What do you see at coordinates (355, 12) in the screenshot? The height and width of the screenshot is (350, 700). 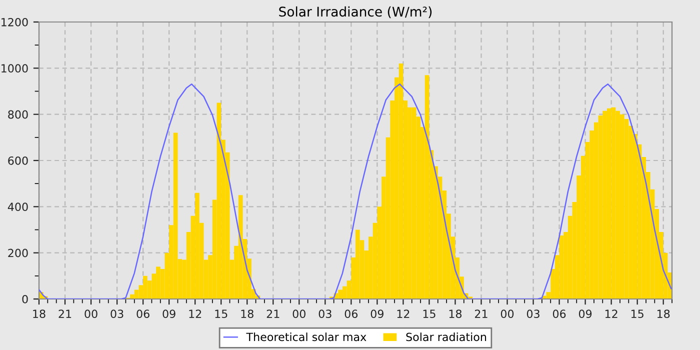 I see `chart-title: Solar Irradiance (W/m²)` at bounding box center [355, 12].